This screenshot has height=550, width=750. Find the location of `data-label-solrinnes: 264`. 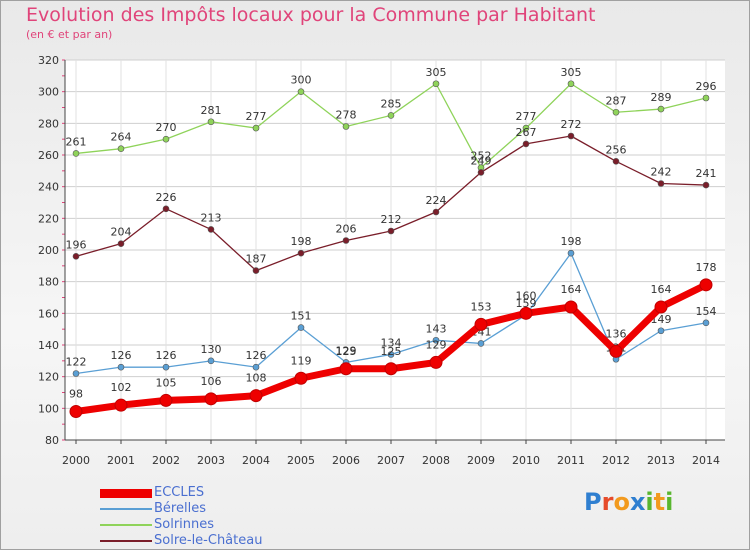

data-label-solrinnes: 264 is located at coordinates (121, 137).